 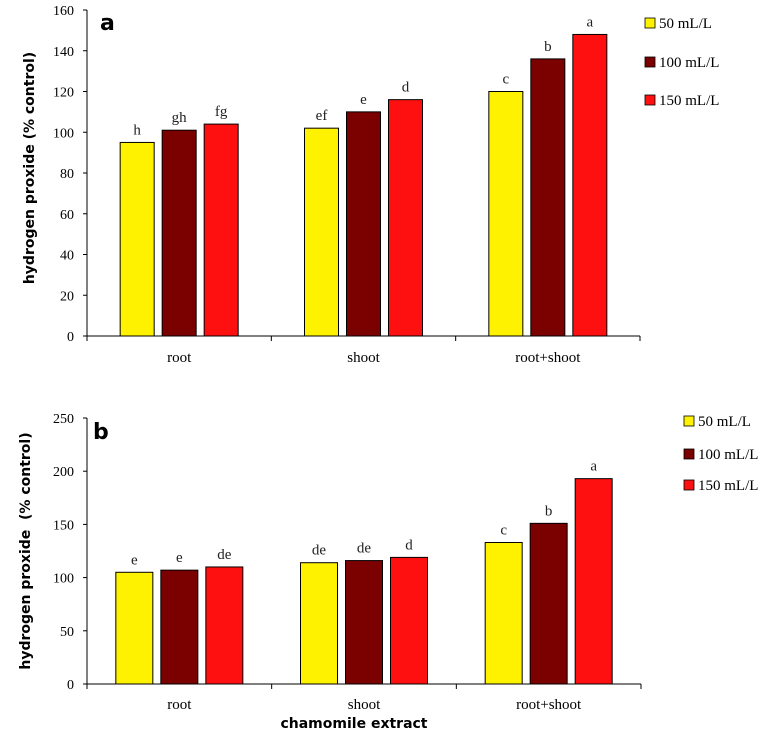 What do you see at coordinates (67, 174) in the screenshot?
I see `y-tick-label: 80` at bounding box center [67, 174].